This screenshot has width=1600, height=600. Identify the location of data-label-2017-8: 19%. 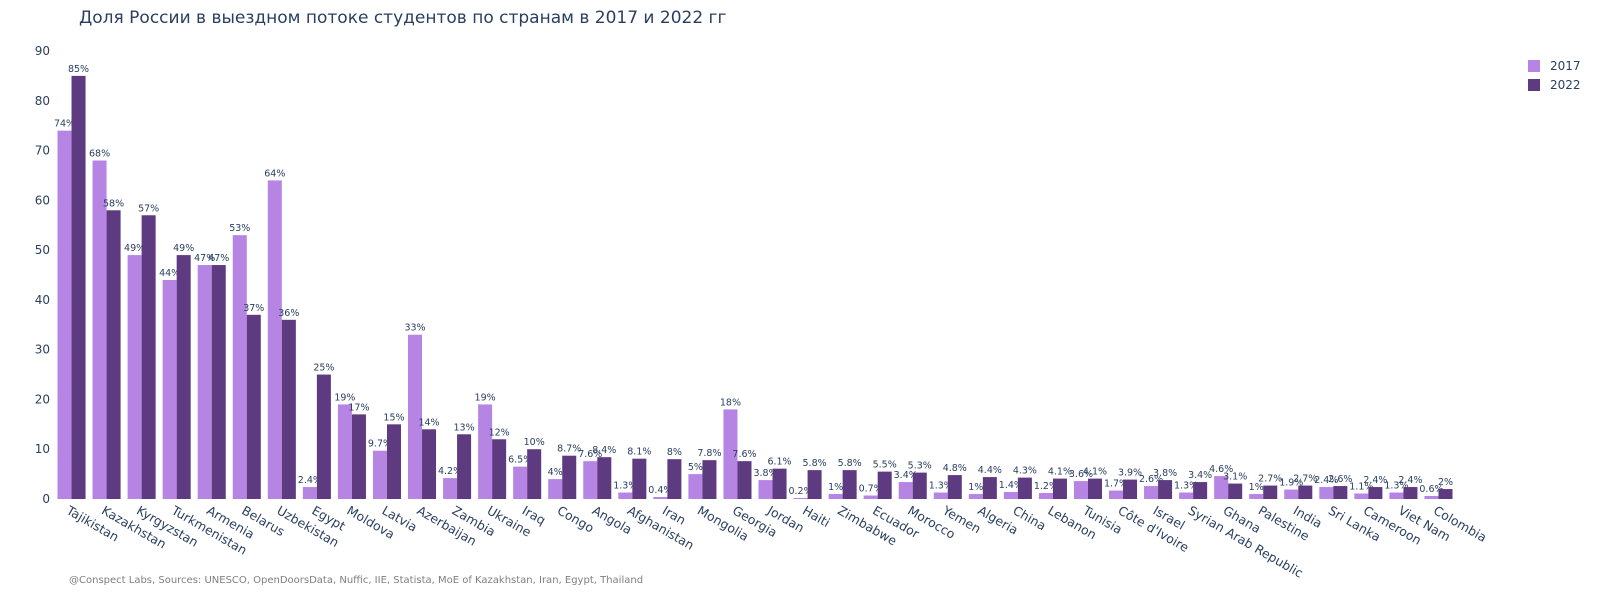
(344, 397).